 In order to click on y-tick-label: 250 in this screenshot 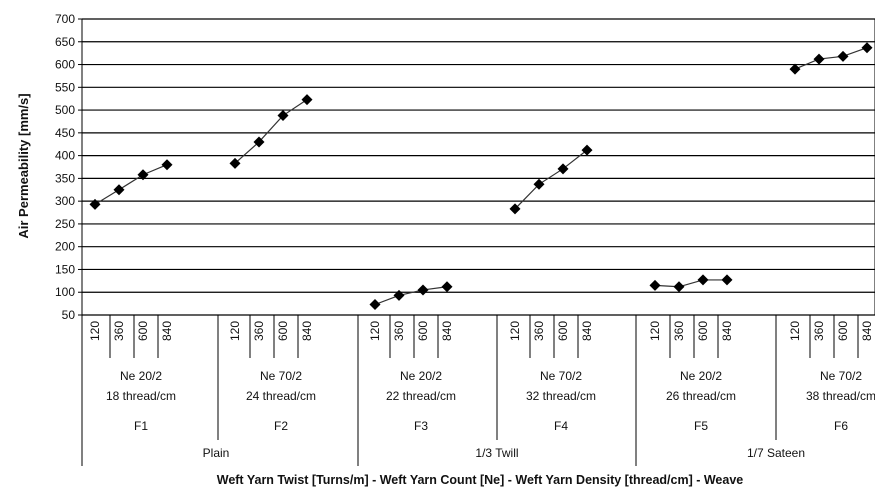, I will do `click(65, 224)`.